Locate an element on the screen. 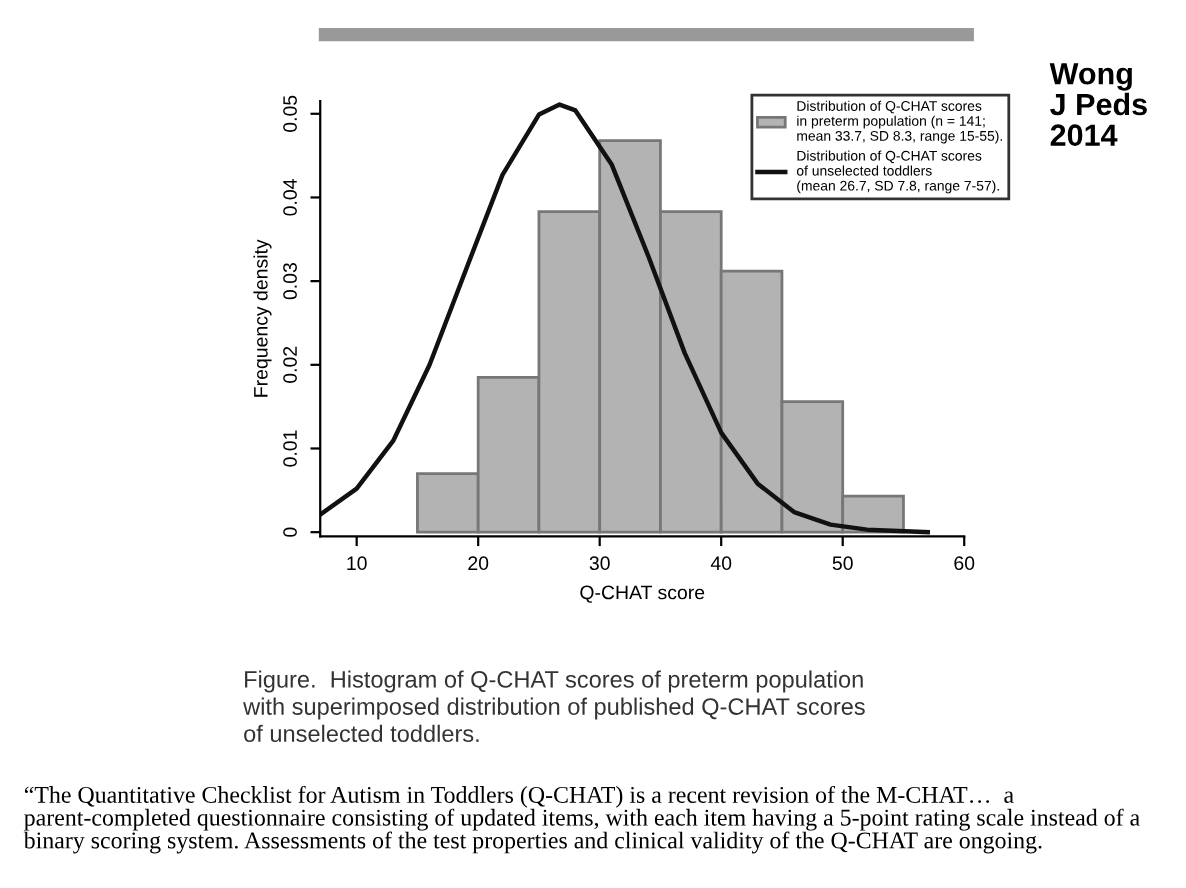 This screenshot has width=1186, height=888. x-axis-title: Q-CHAT score is located at coordinates (642, 594).